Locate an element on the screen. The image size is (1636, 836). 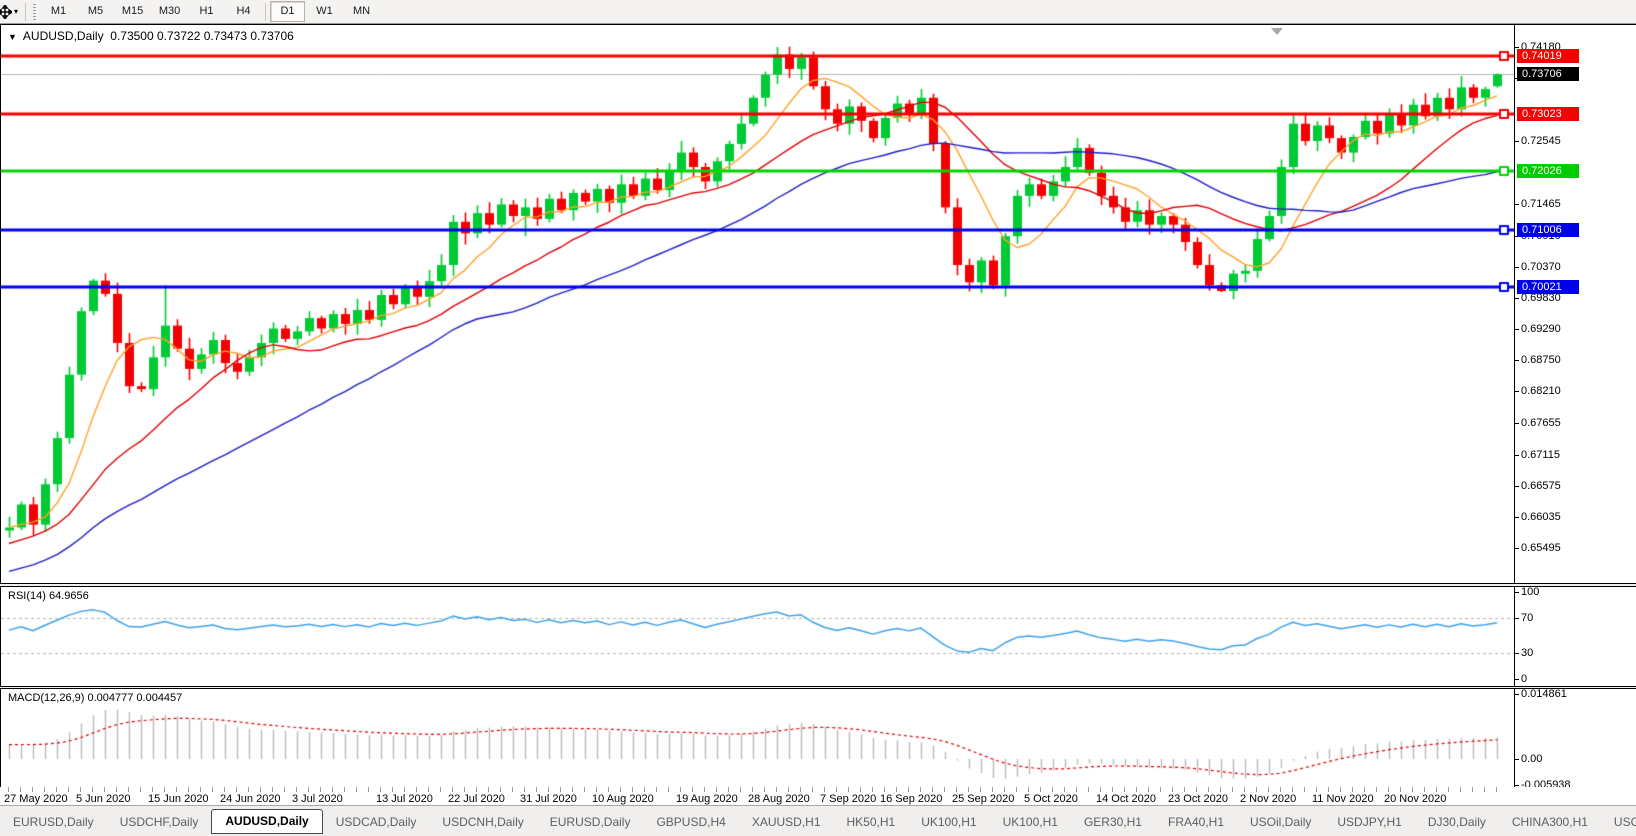
toolbar-grip is located at coordinates (35, 11).